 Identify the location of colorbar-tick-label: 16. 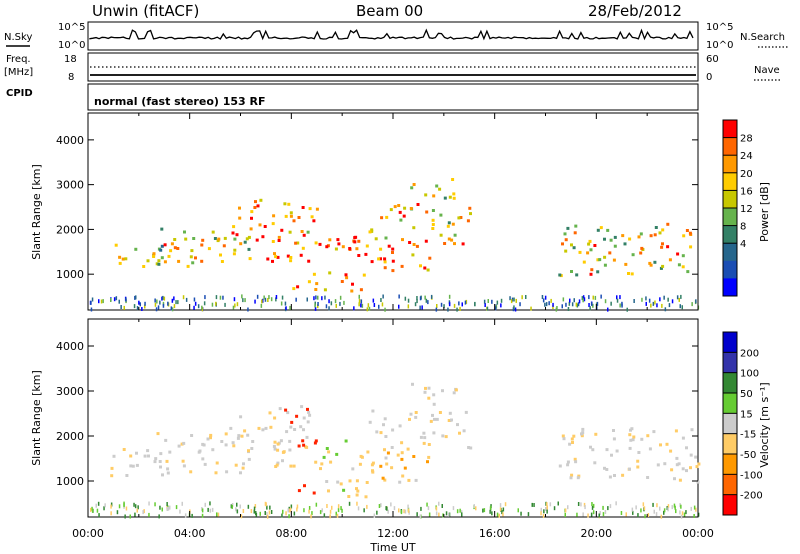
(746, 191).